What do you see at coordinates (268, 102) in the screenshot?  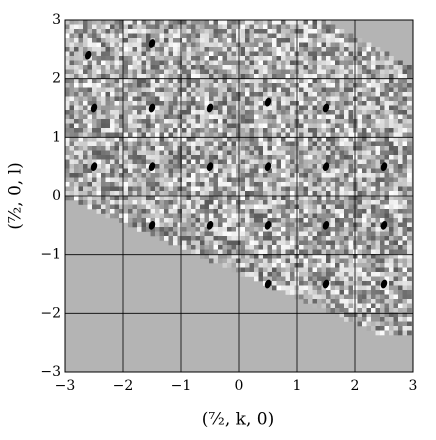 I see `peak` at bounding box center [268, 102].